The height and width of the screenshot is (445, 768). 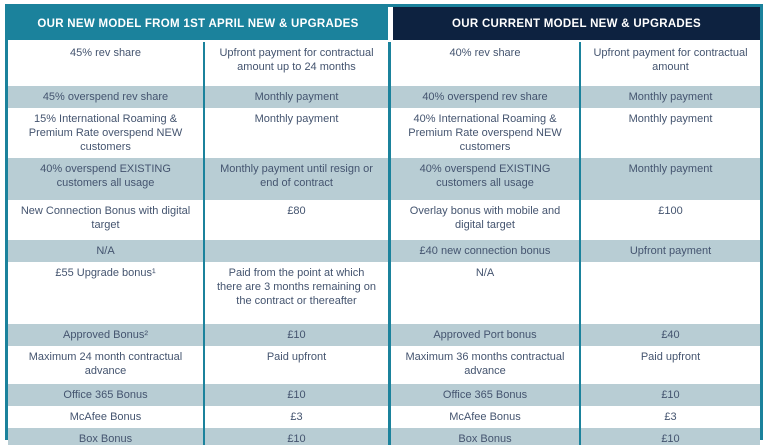 What do you see at coordinates (486, 64) in the screenshot?
I see `table-cell: 40% rev share` at bounding box center [486, 64].